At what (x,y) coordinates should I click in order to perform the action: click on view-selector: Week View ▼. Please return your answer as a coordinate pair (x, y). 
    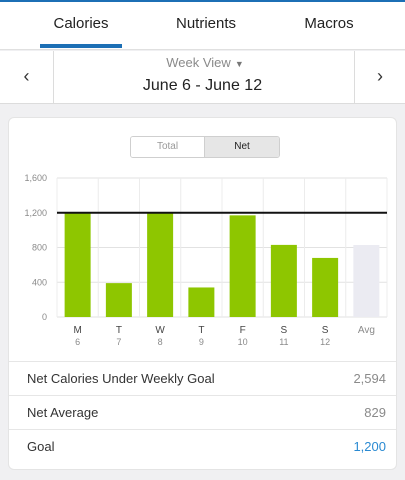
    Looking at the image, I should click on (205, 64).